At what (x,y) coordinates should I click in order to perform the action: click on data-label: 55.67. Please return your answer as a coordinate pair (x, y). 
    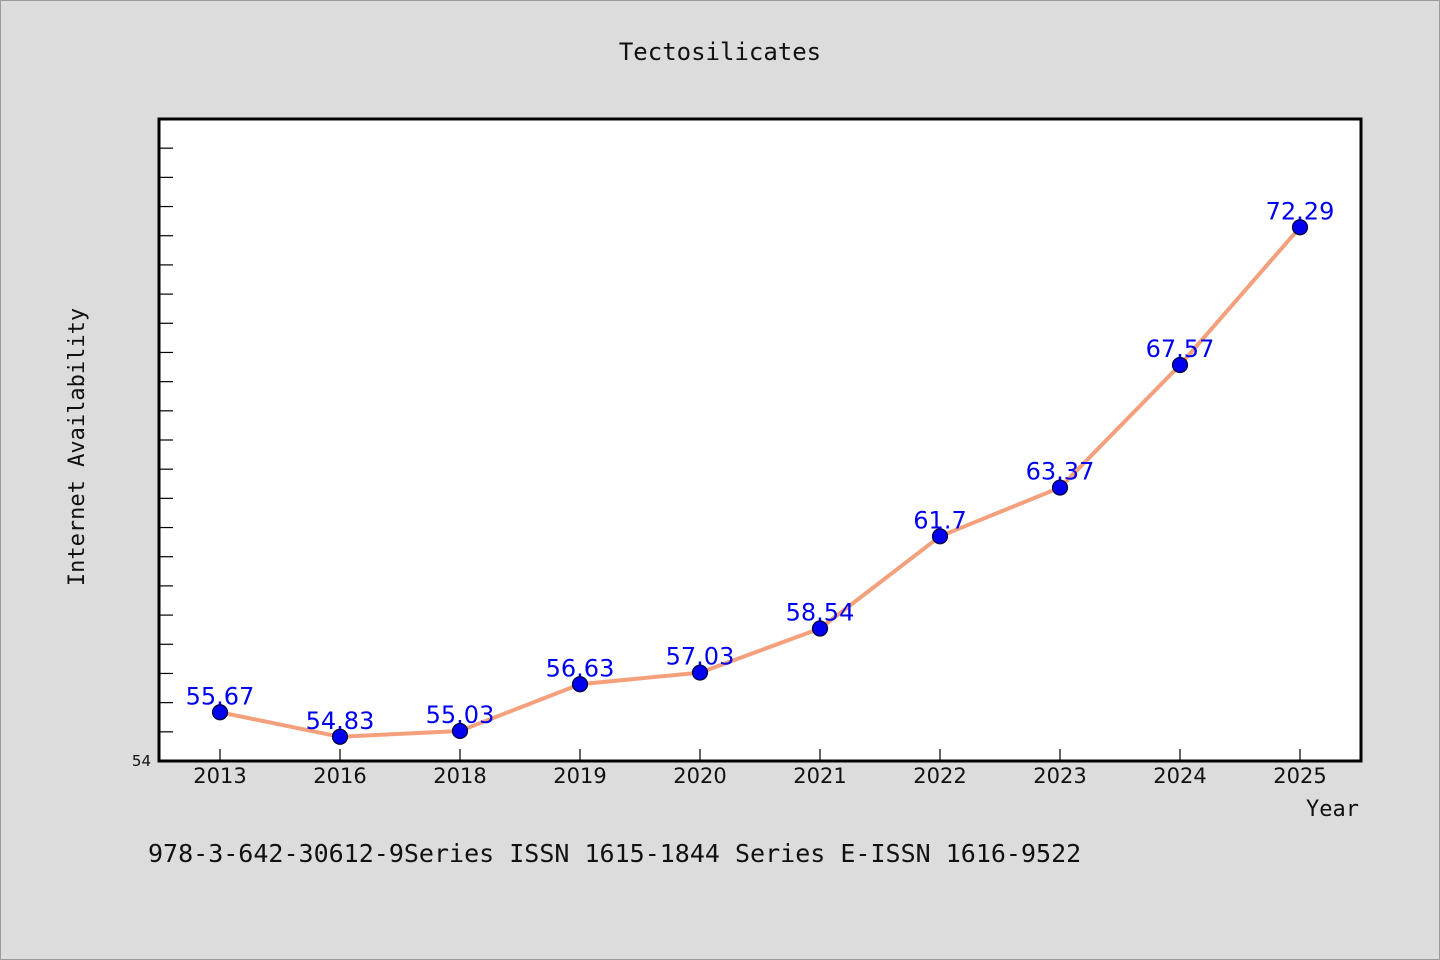
    Looking at the image, I should click on (220, 696).